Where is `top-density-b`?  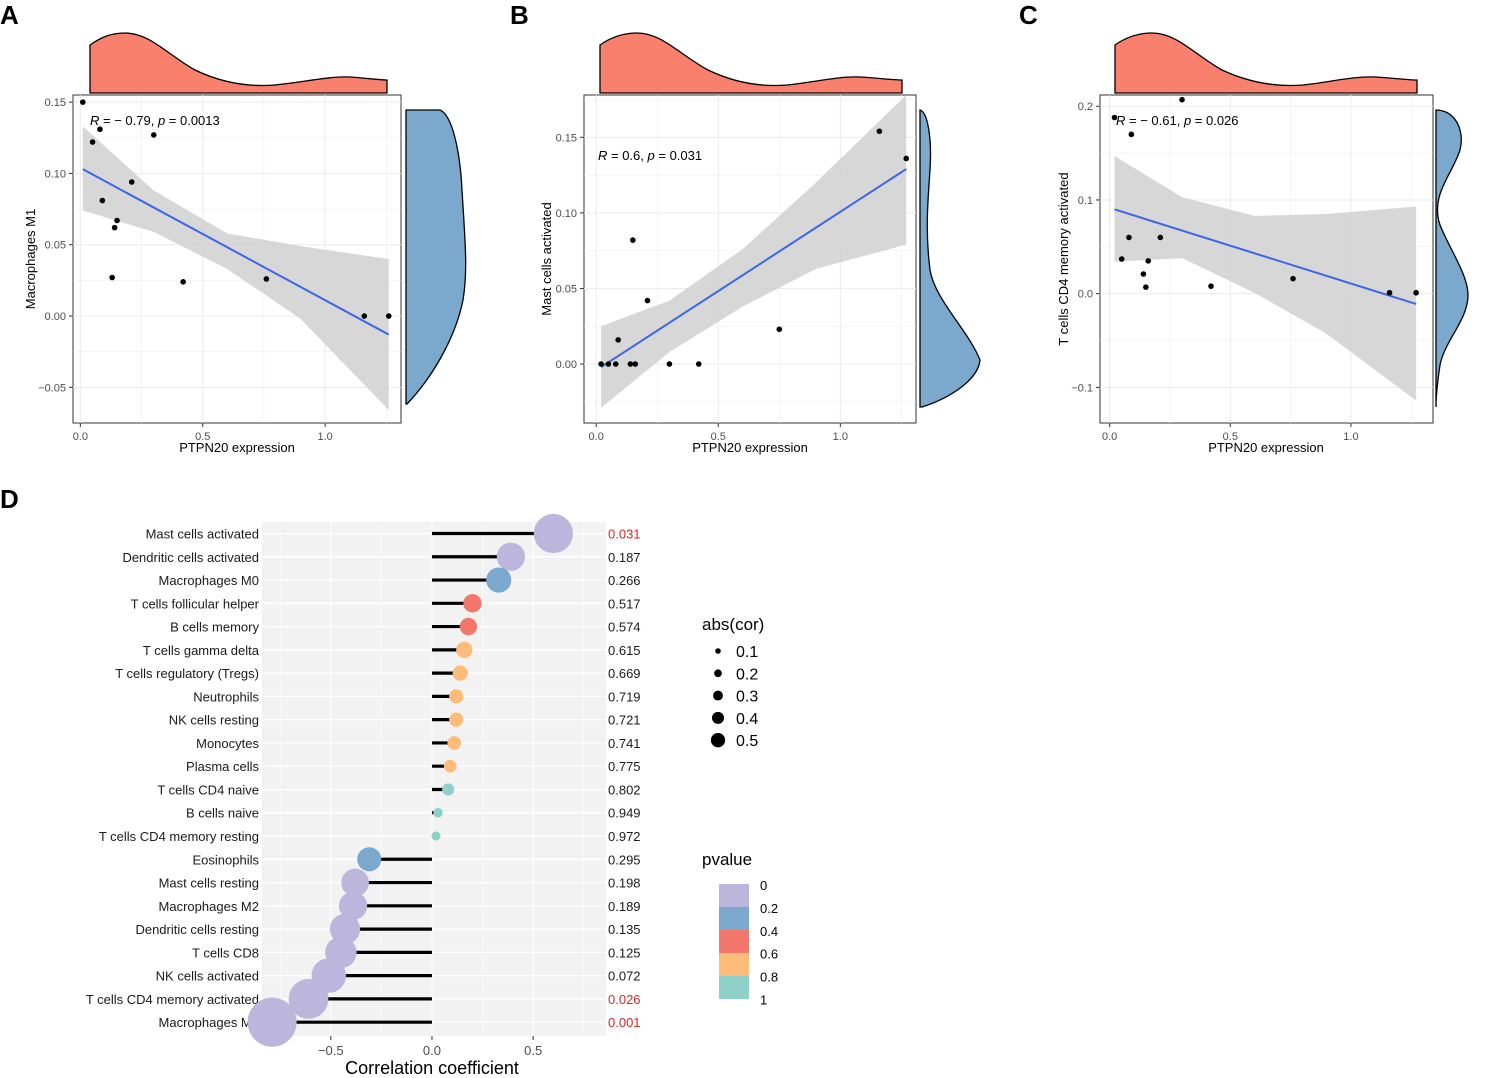 top-density-b is located at coordinates (751, 63).